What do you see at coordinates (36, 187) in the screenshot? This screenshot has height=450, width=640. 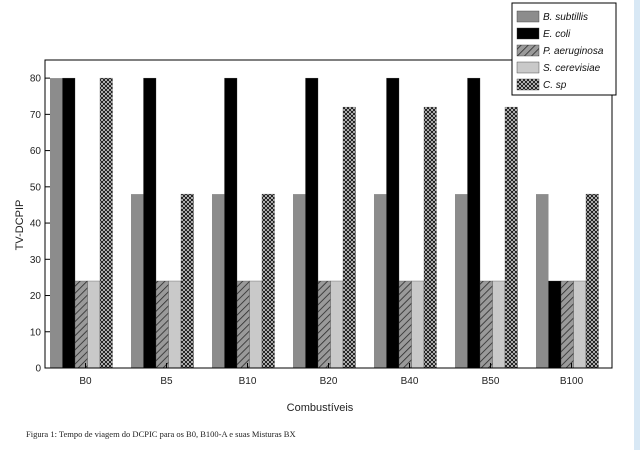 I see `y-tick-label: 50` at bounding box center [36, 187].